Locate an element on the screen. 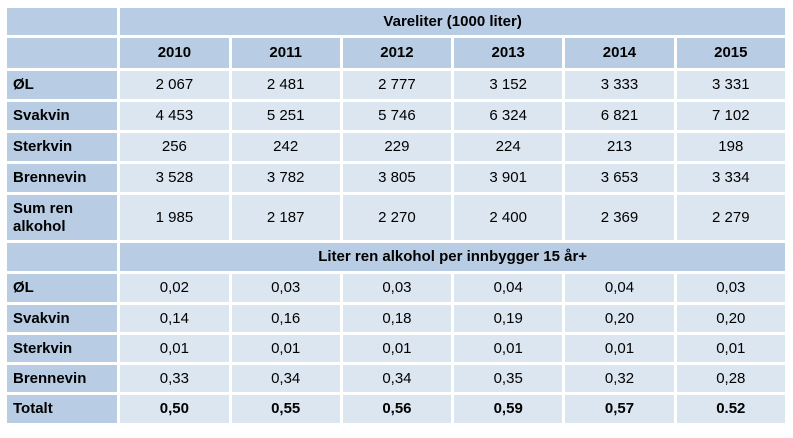  value-cell: 3 331 is located at coordinates (730, 85).